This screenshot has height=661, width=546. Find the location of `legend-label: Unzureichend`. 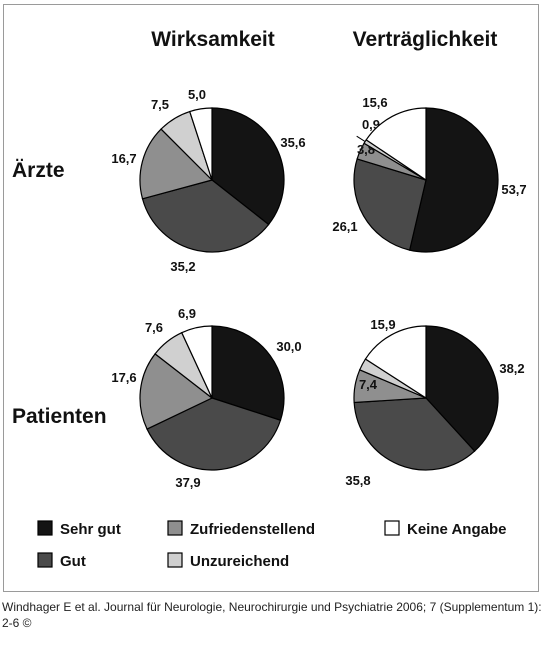

legend-label: Unzureichend is located at coordinates (239, 561).